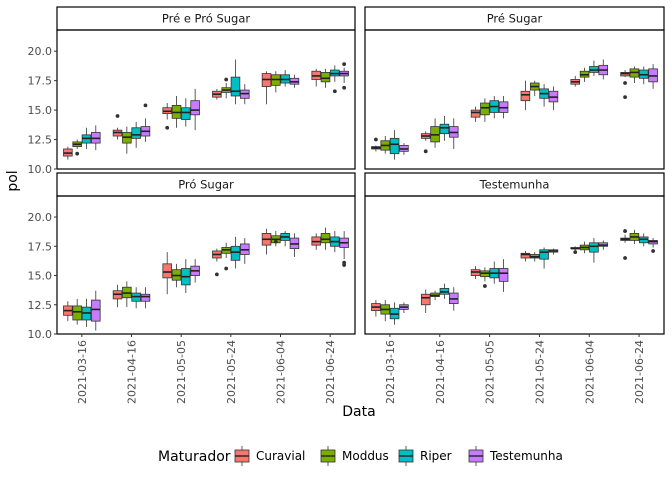 This screenshot has height=480, width=672. I want to click on legend: Curavial Moddus Riper Testemunha, so click(398, 456).